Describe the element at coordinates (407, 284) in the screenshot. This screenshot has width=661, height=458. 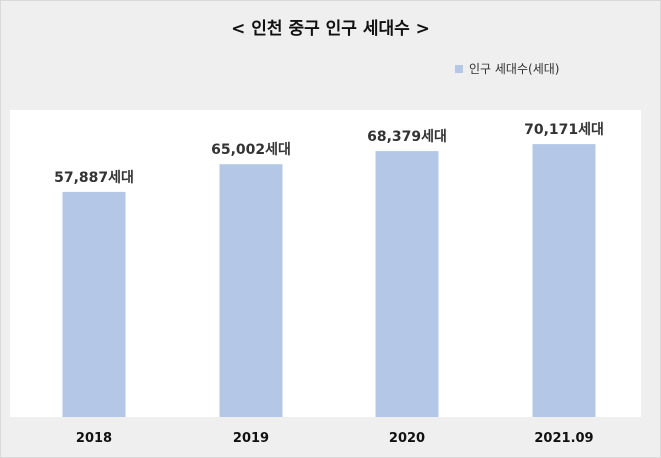
I see `bar-2020` at that location.